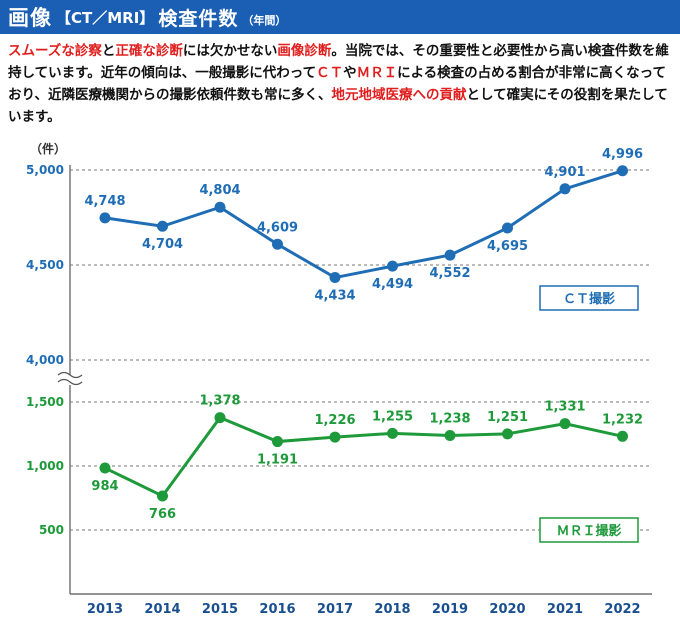  What do you see at coordinates (162, 609) in the screenshot?
I see `x-tick-label: 2014` at bounding box center [162, 609].